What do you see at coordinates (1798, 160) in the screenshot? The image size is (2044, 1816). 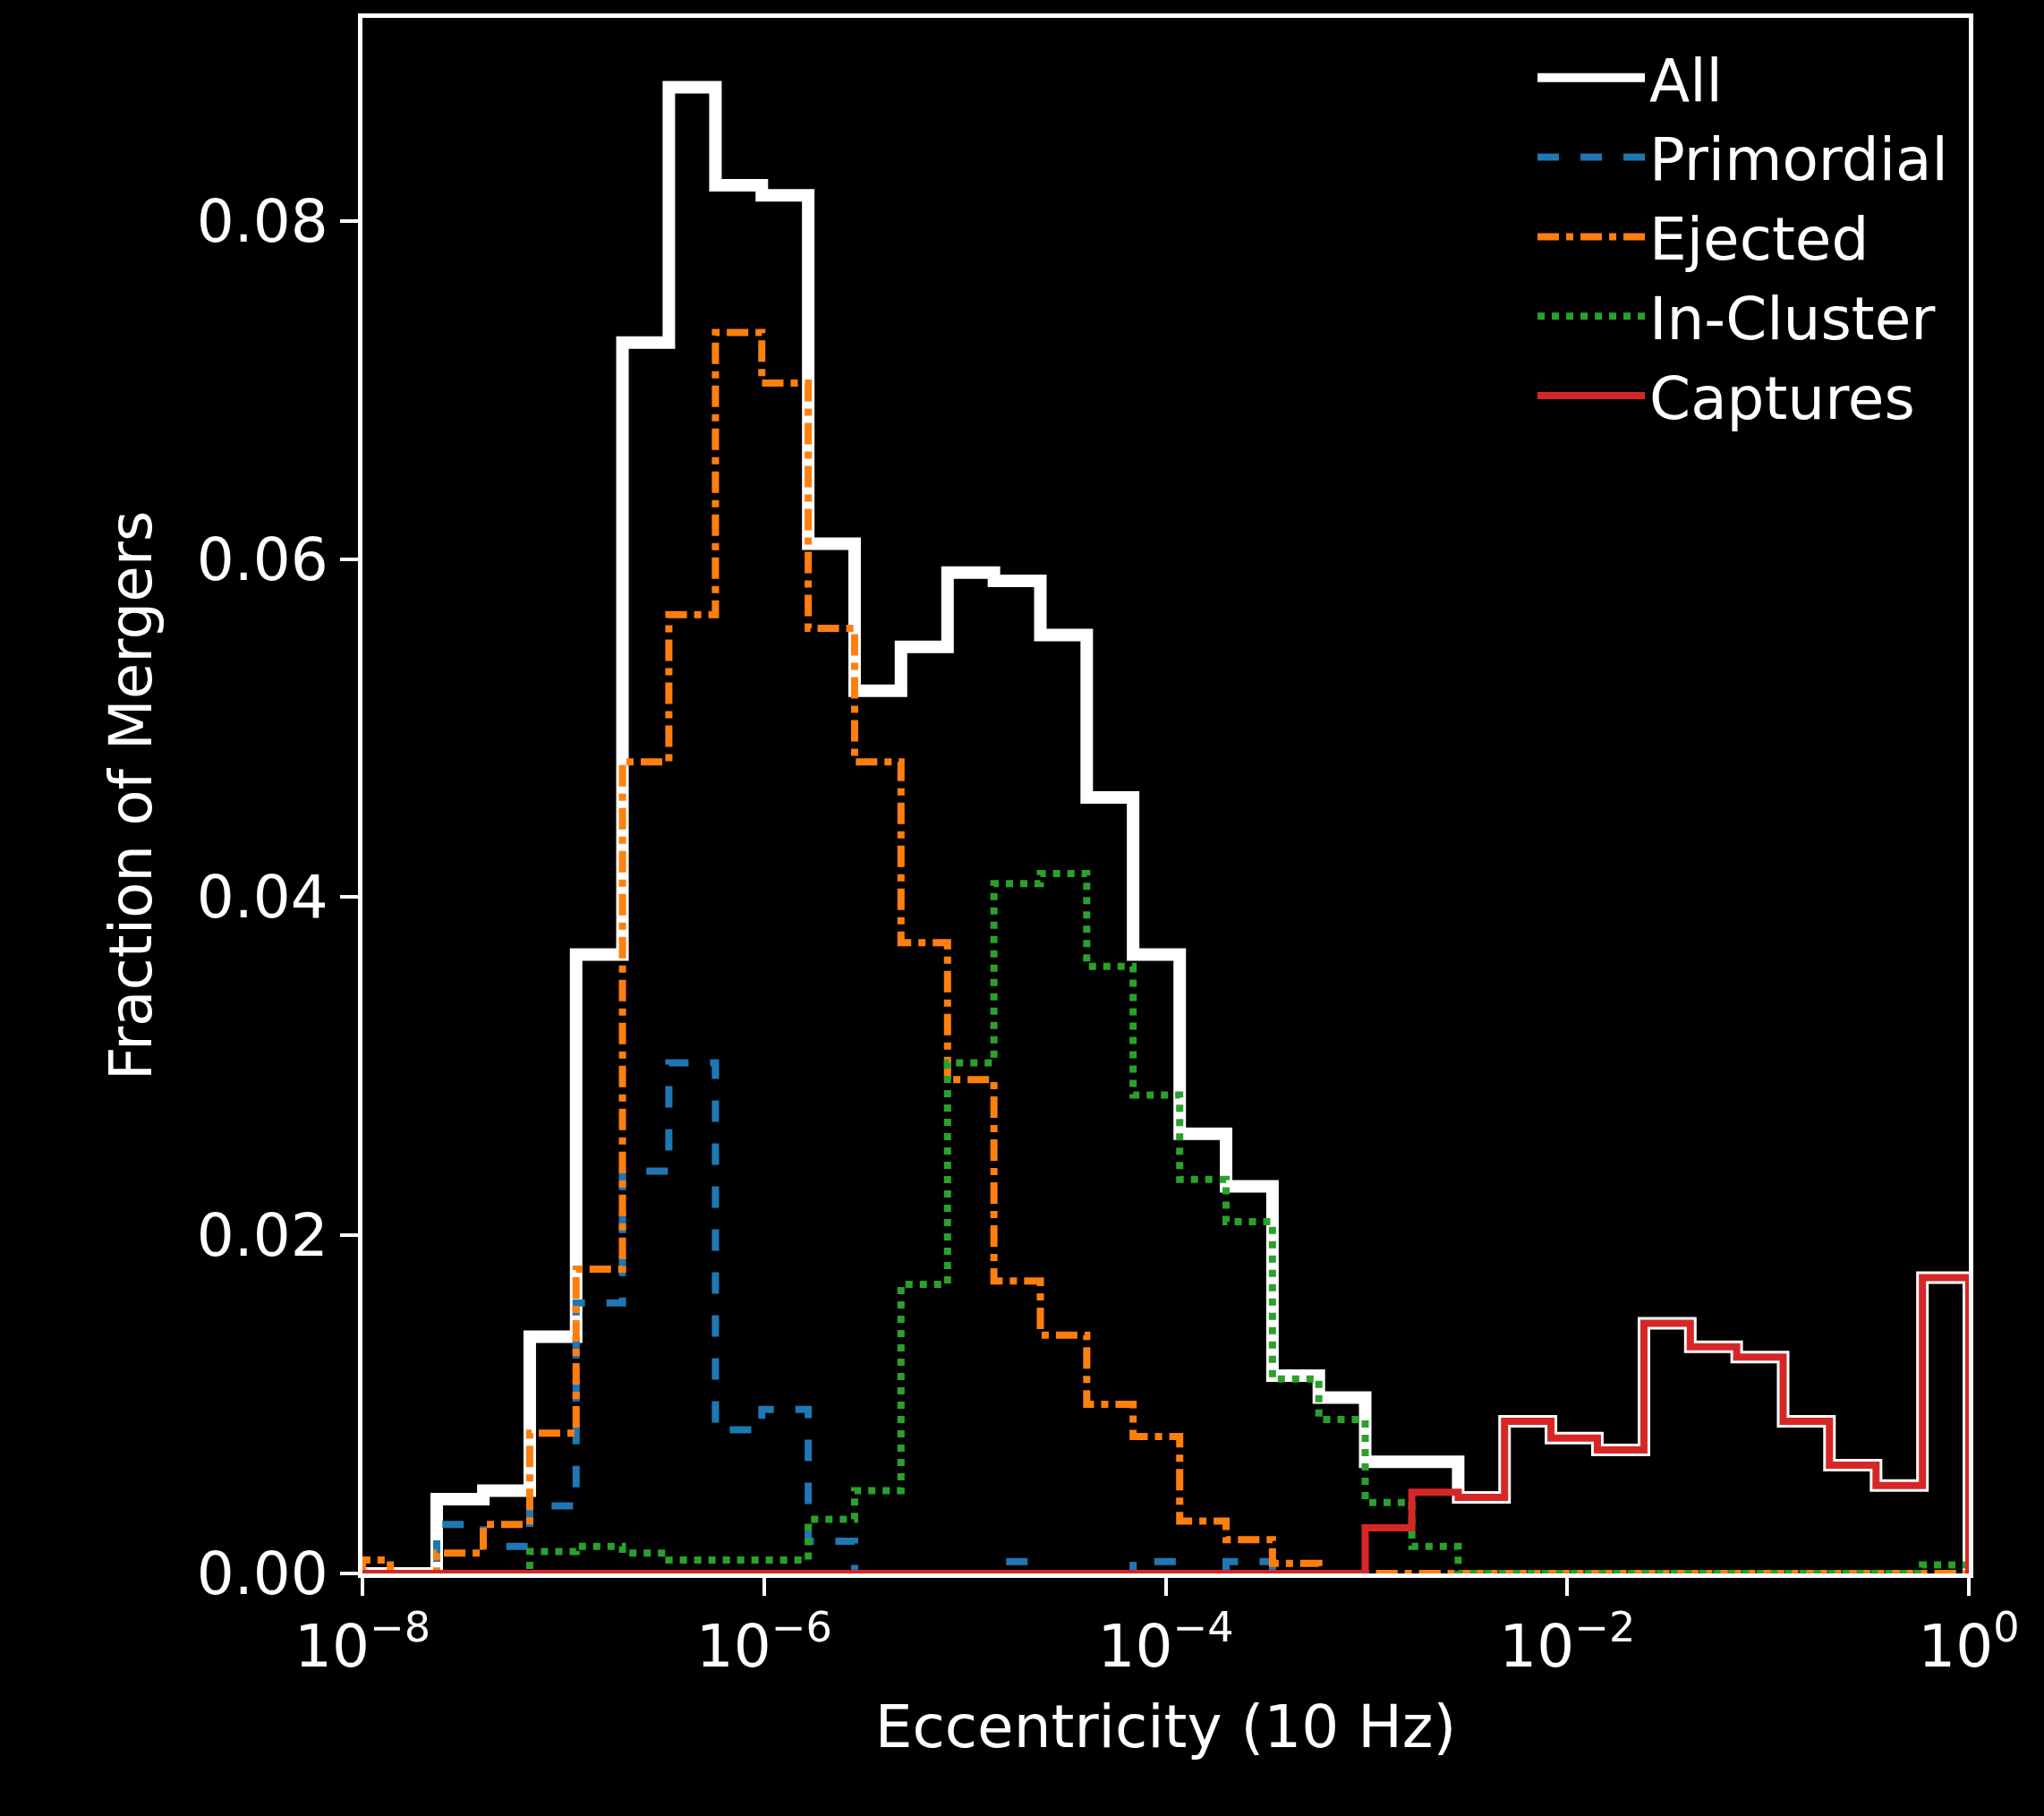 I see `legend-label: Primordial` at bounding box center [1798, 160].